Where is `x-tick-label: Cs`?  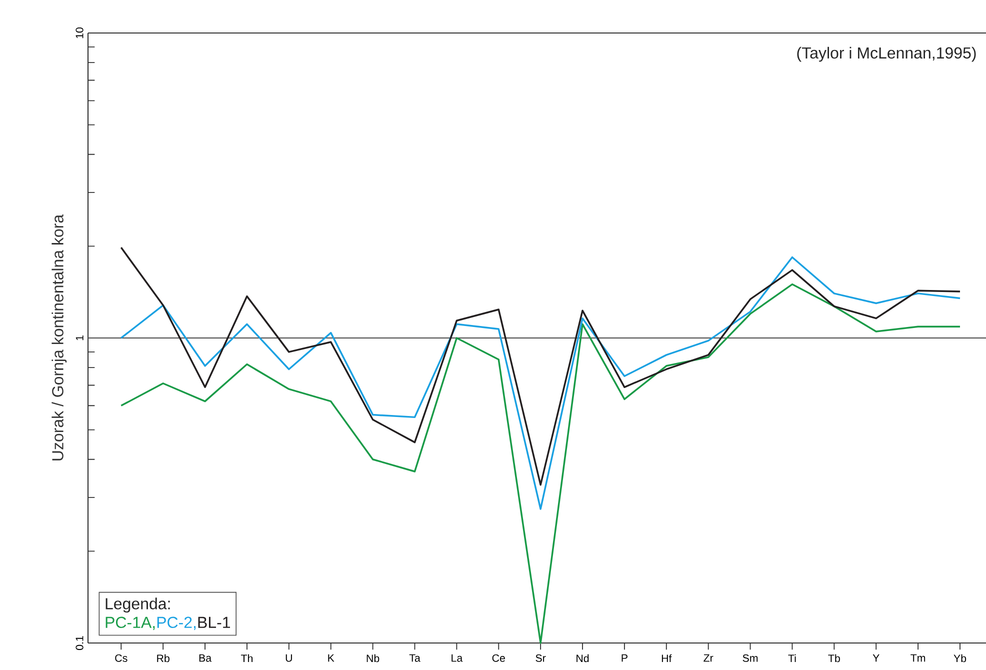
x-tick-label: Cs is located at coordinates (121, 658).